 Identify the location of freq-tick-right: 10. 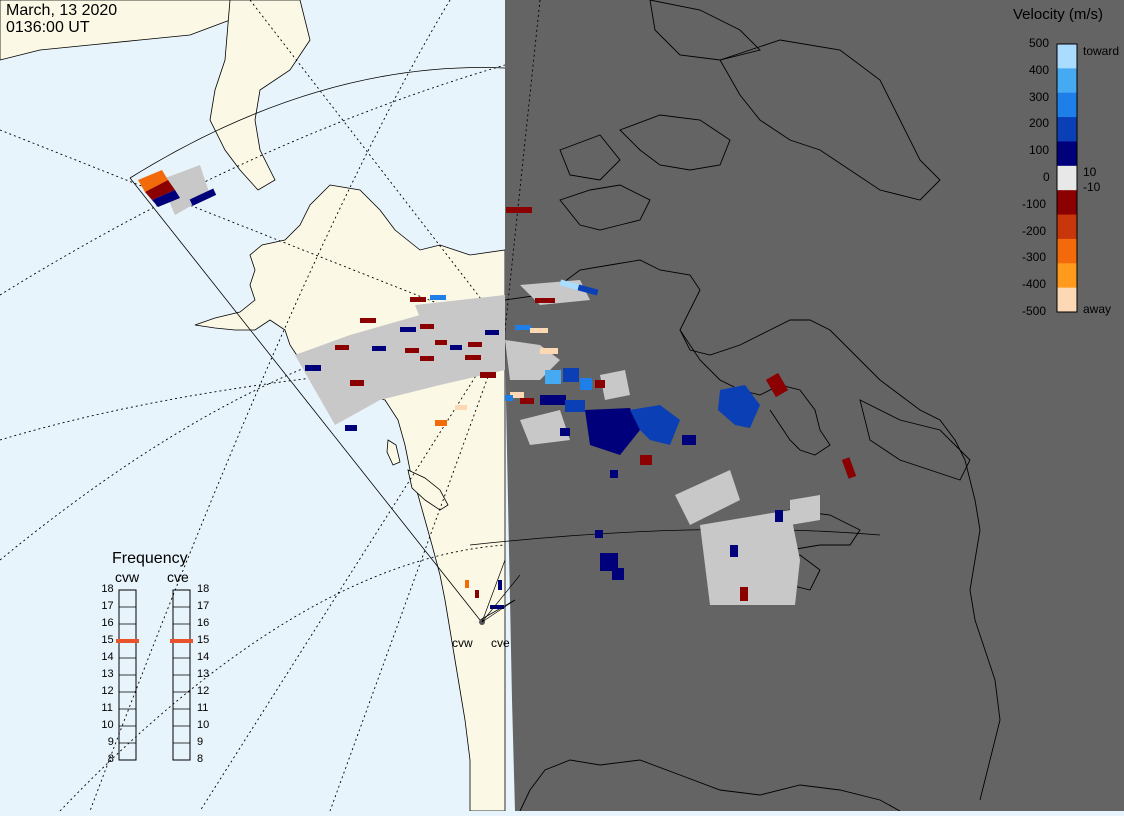
(203, 725).